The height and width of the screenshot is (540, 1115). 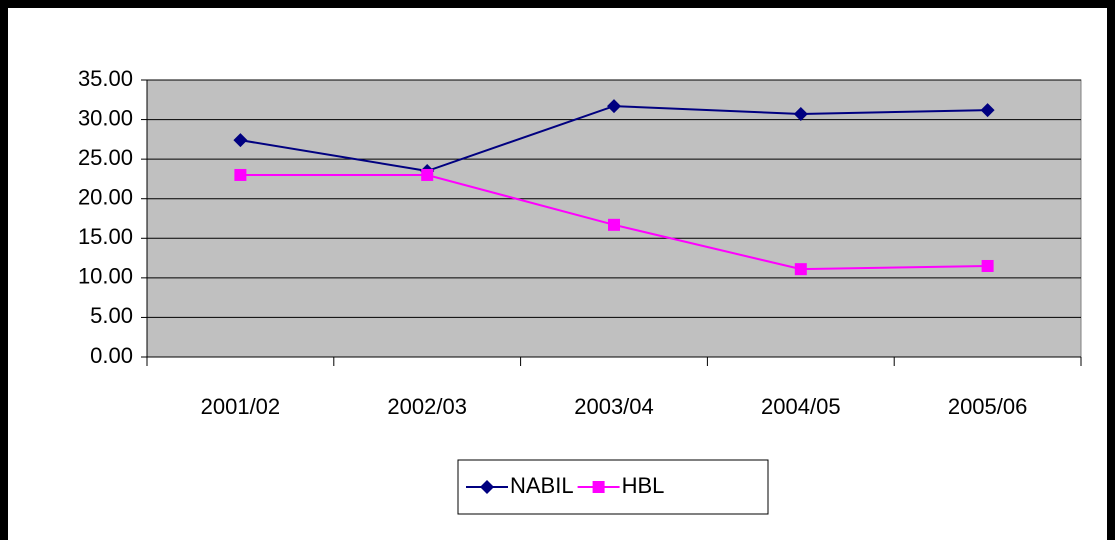 What do you see at coordinates (988, 406) in the screenshot?
I see `x-tick-label: 2005/06` at bounding box center [988, 406].